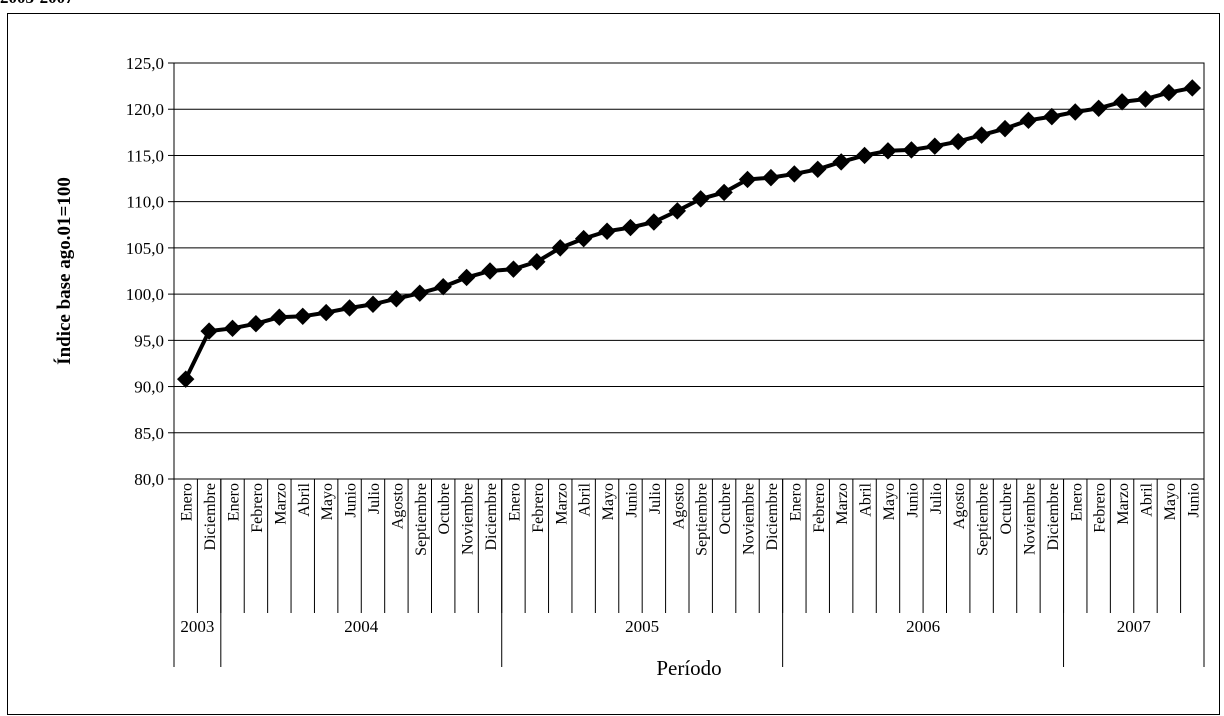  What do you see at coordinates (149, 479) in the screenshot?
I see `y-tick-label: 80,0` at bounding box center [149, 479].